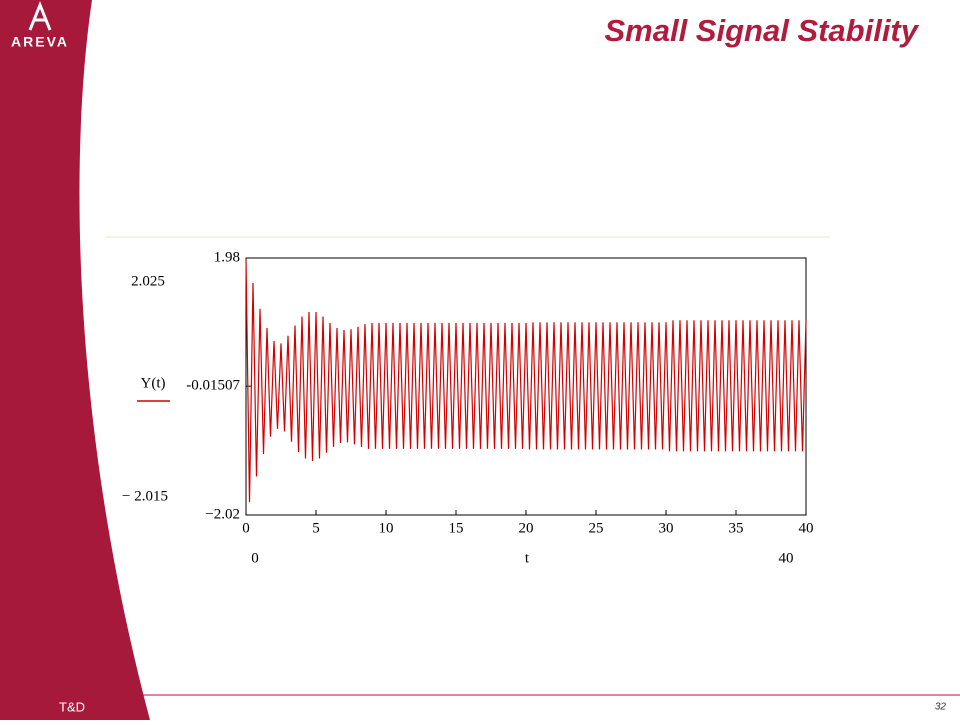 The image size is (960, 725). What do you see at coordinates (213, 386) in the screenshot?
I see `y-tick-label: -0.01507` at bounding box center [213, 386].